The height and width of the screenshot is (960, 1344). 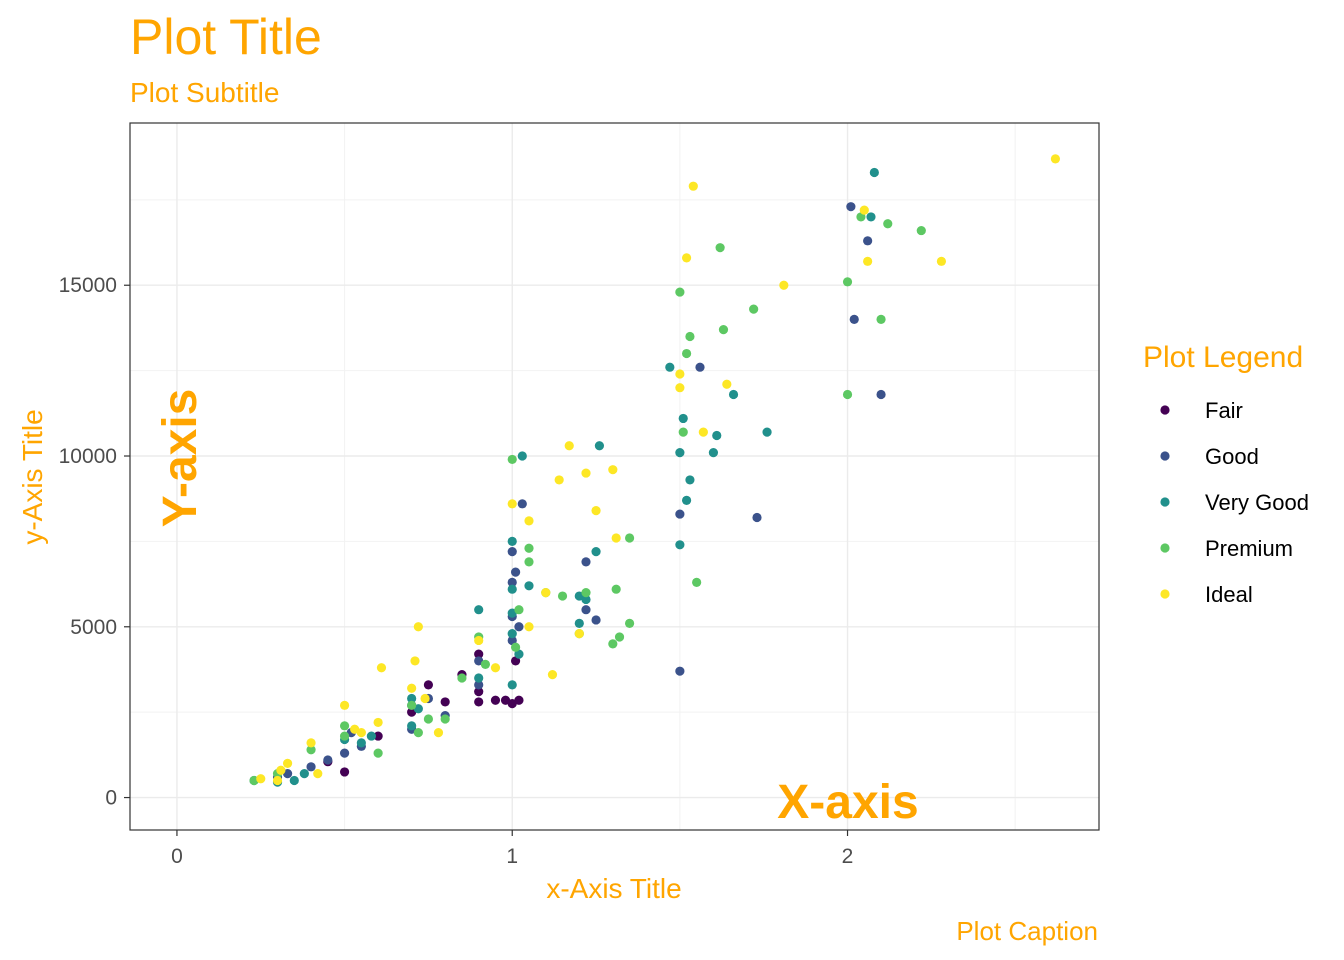 I want to click on legend-label: Good, so click(x=1232, y=456).